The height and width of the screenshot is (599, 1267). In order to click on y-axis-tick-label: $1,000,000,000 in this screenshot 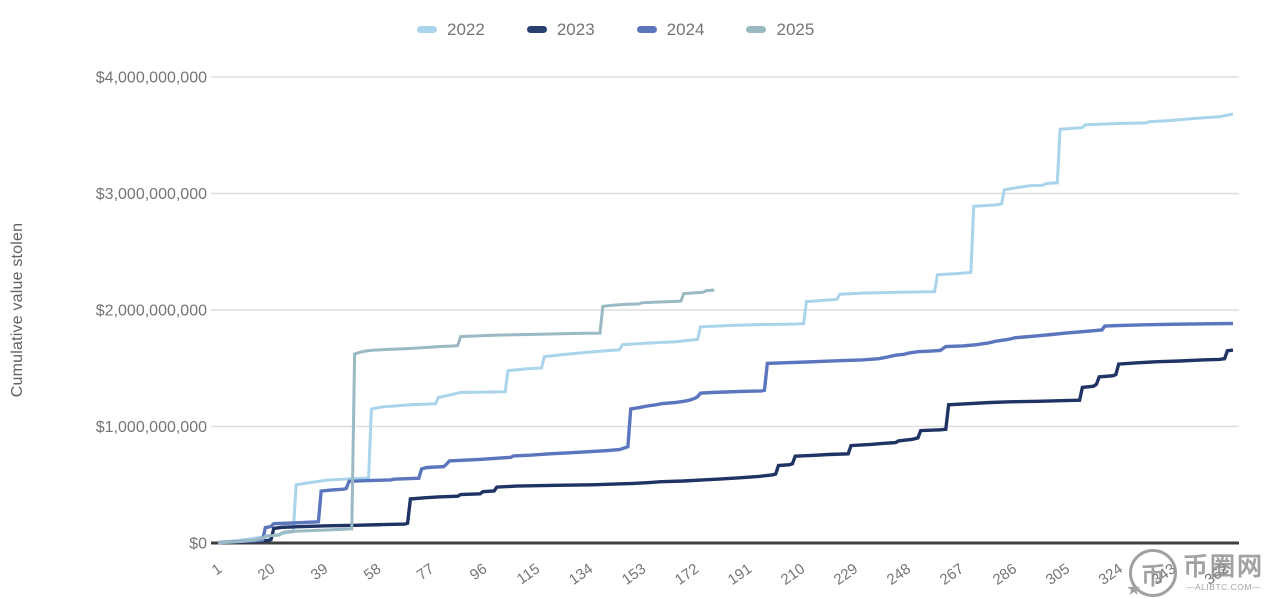, I will do `click(151, 427)`.